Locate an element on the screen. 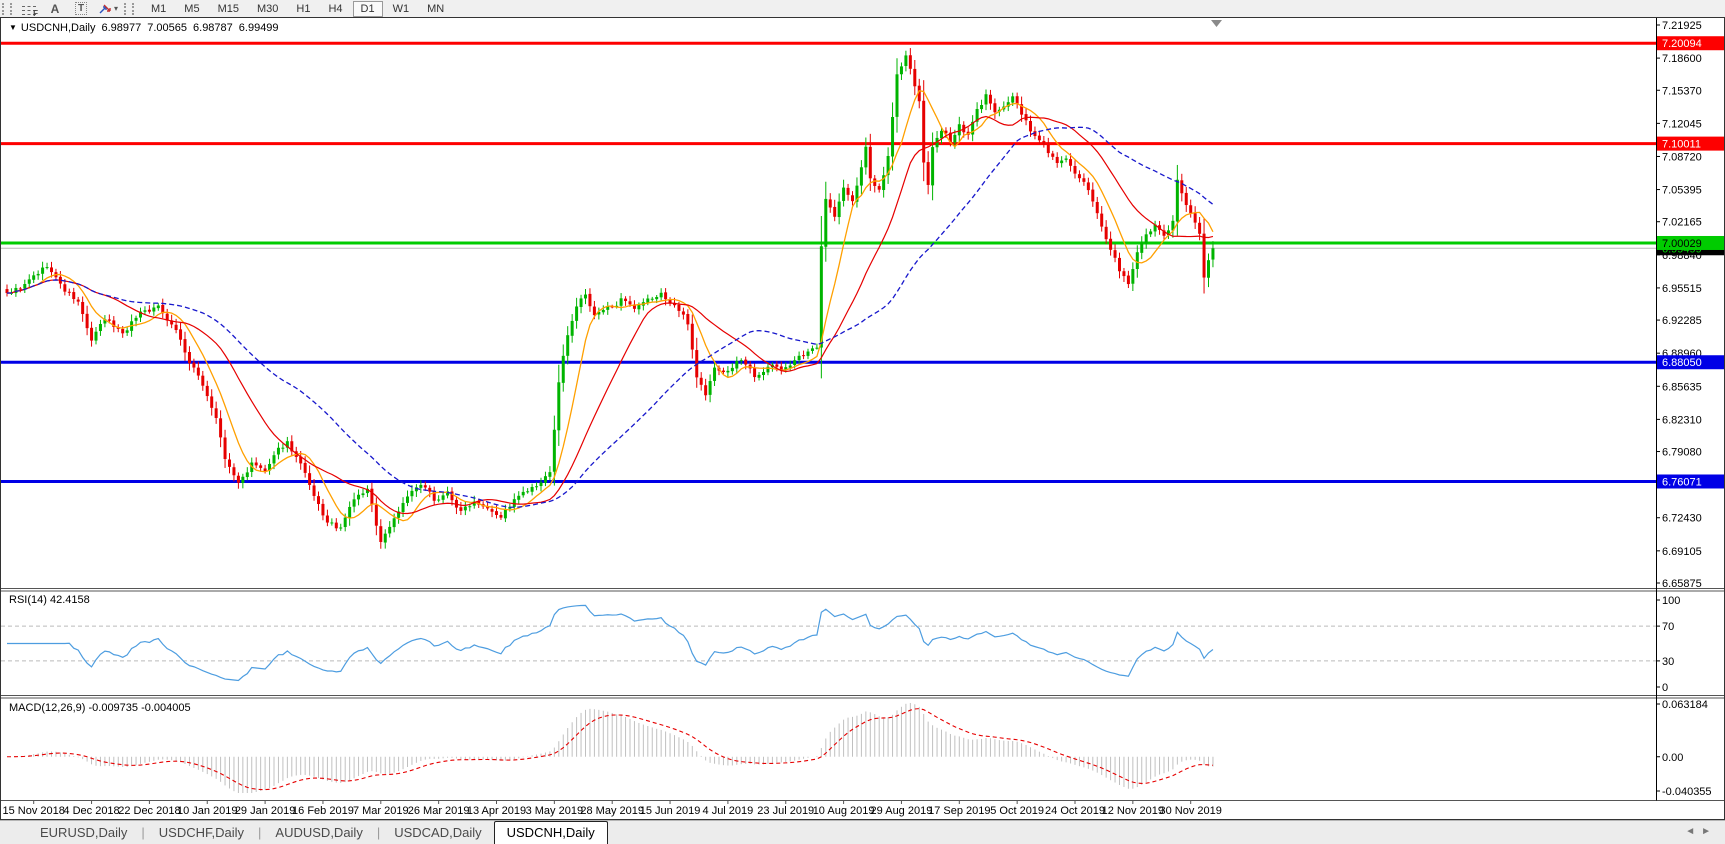  tab-usdchf-daily: USDCHF,Daily is located at coordinates (201, 832).